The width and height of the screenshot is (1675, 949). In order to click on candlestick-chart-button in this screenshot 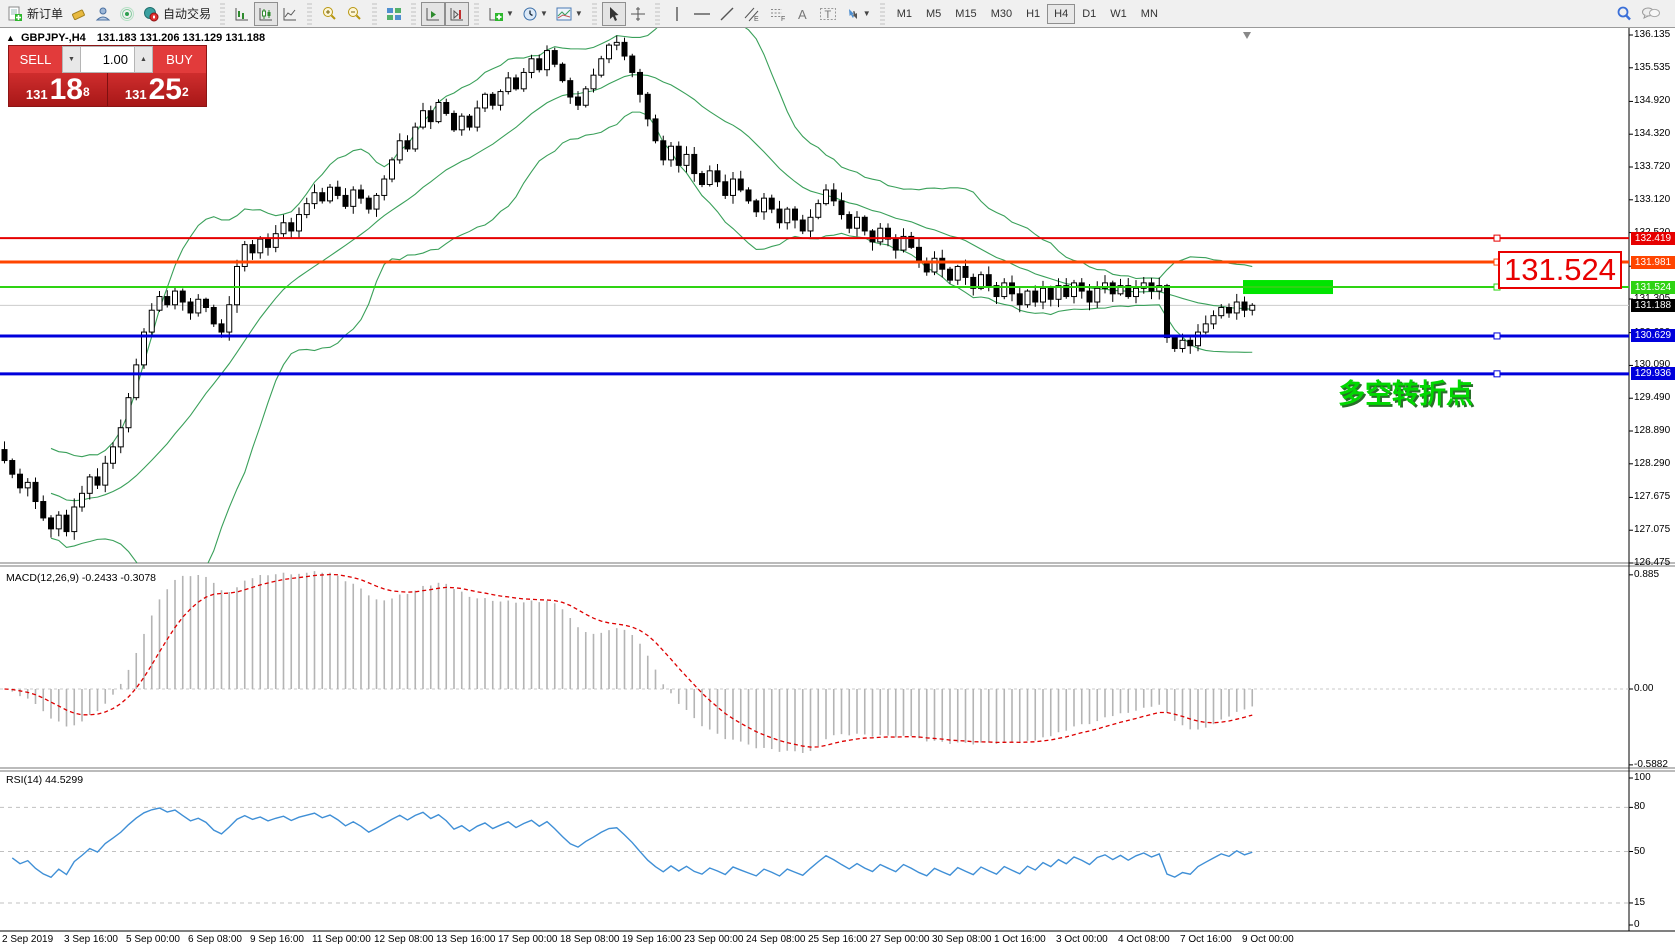, I will do `click(266, 13)`.